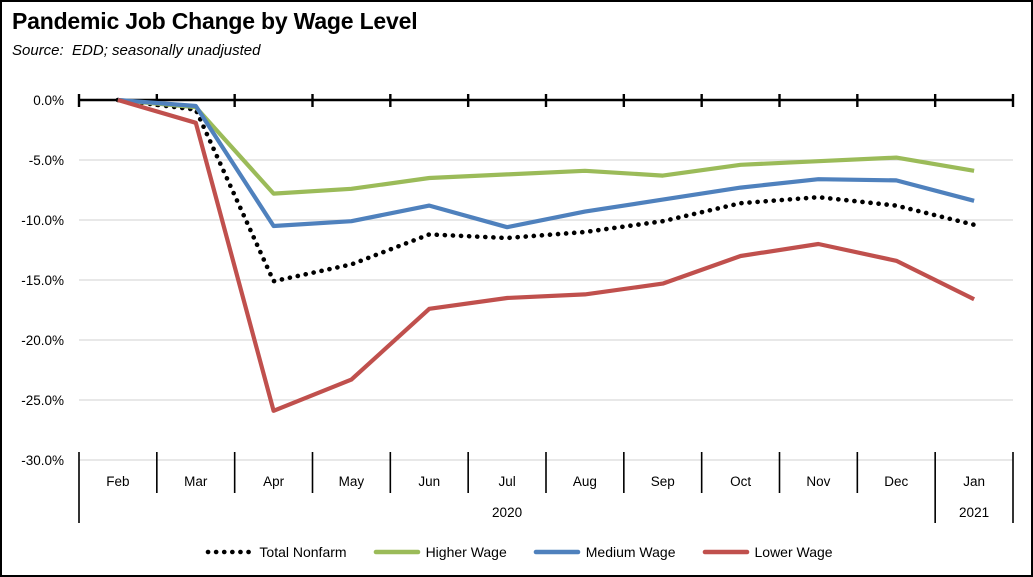 This screenshot has width=1033, height=577. I want to click on x-axis-month-label: Sep, so click(663, 481).